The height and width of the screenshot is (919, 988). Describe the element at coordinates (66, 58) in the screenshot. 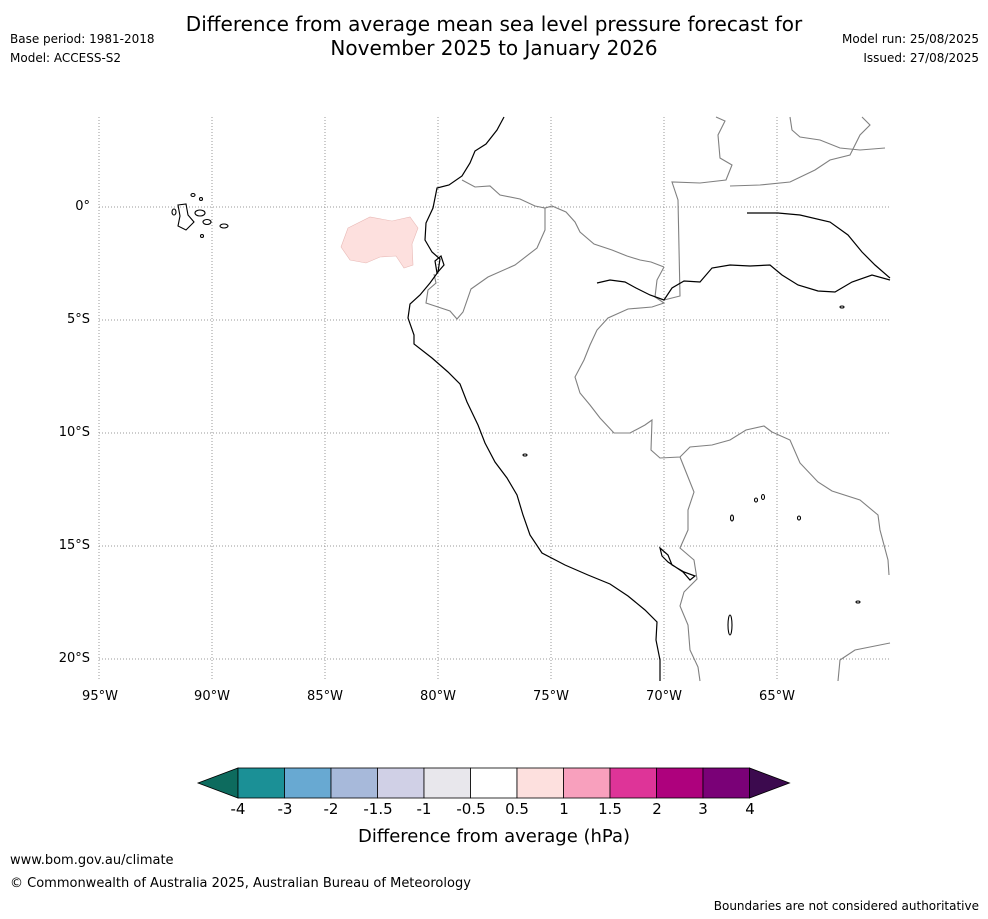

I see `model-text: Model: ACCESS-S2` at that location.